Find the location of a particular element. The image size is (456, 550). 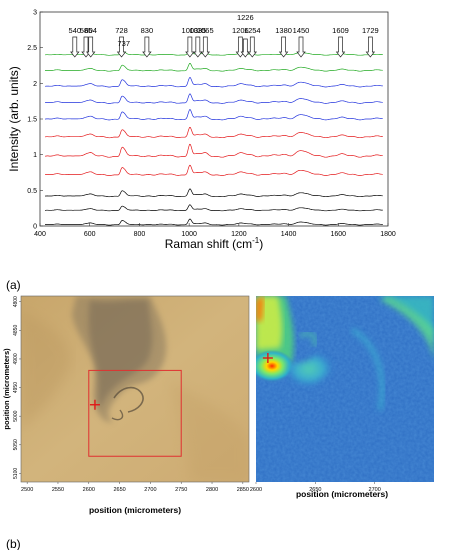

map-x-axis-ticks: 2600 2650 2700 is located at coordinates (315, 487).